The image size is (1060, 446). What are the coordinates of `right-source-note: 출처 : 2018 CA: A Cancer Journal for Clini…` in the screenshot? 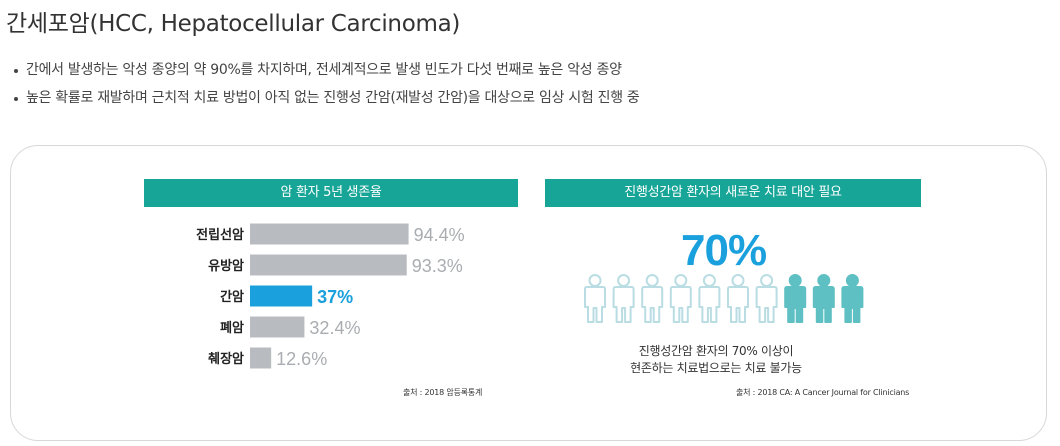 It's located at (823, 392).